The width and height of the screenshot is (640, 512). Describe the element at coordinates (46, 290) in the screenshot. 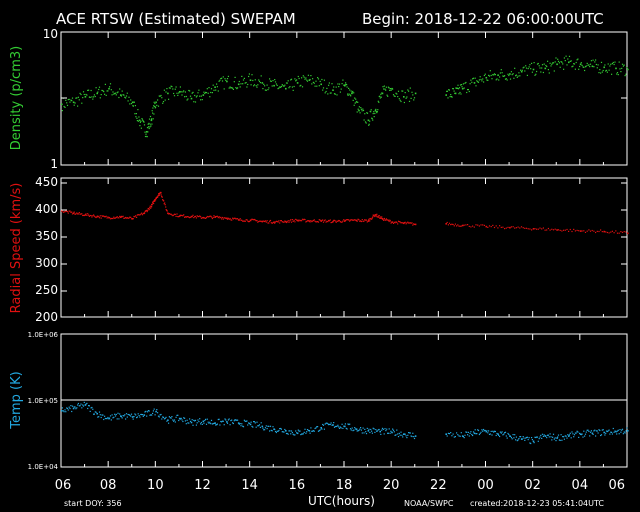

I see `speed-ytick-250: 250` at that location.